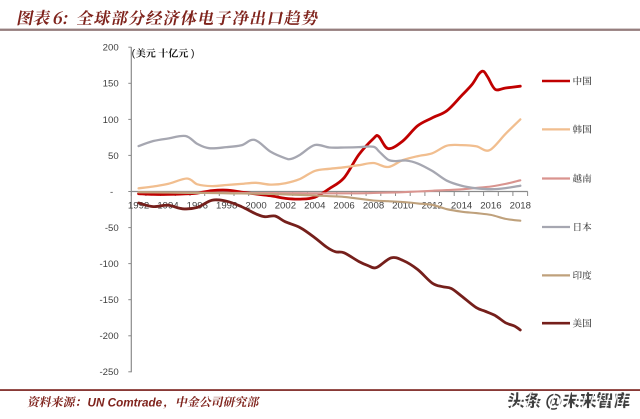 Image resolution: width=640 pixels, height=419 pixels. I want to click on svg-text: -150, so click(108, 300).